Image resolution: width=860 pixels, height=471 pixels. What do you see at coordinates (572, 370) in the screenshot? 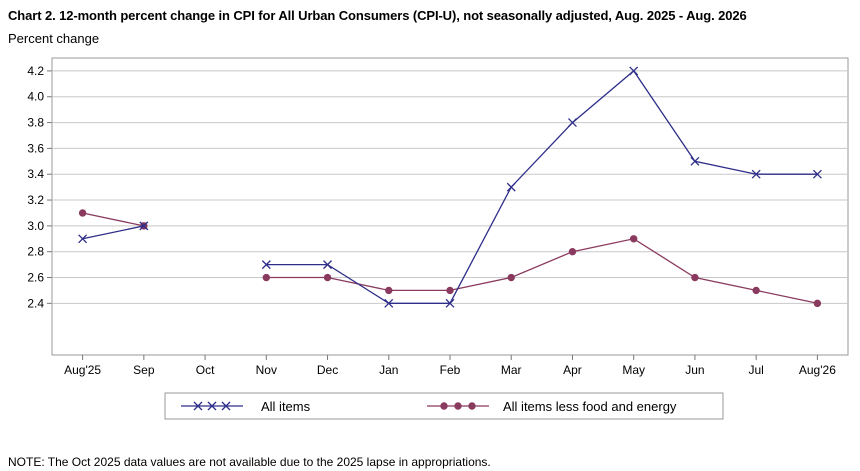
I see `x-tick-label: Apr` at bounding box center [572, 370].